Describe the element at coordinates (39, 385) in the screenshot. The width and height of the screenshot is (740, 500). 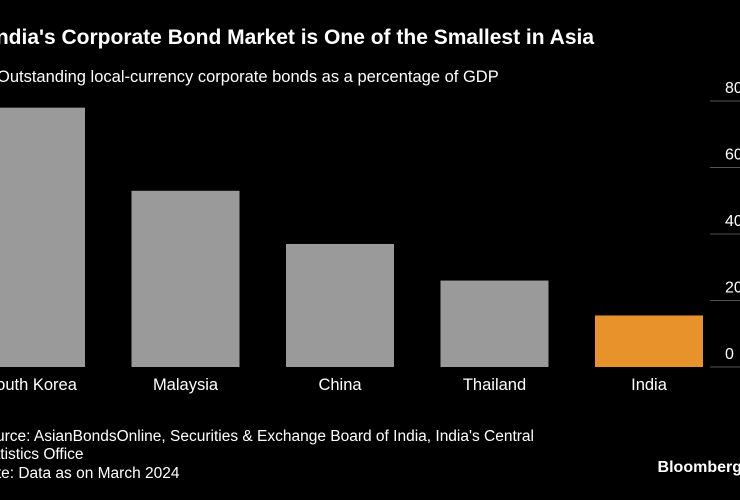
I see `x-tick-label: South Korea` at that location.